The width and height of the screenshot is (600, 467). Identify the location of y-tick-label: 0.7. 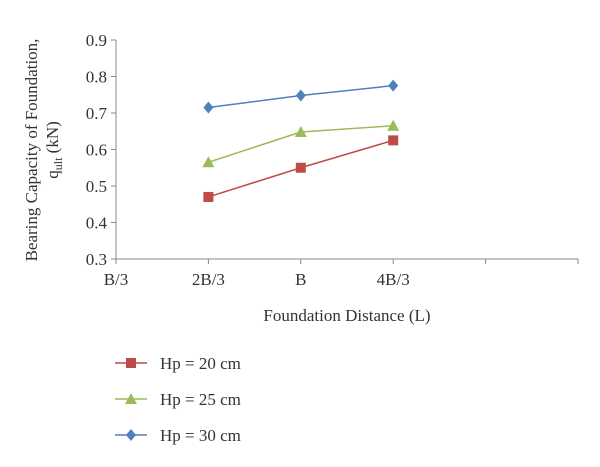
(97, 113).